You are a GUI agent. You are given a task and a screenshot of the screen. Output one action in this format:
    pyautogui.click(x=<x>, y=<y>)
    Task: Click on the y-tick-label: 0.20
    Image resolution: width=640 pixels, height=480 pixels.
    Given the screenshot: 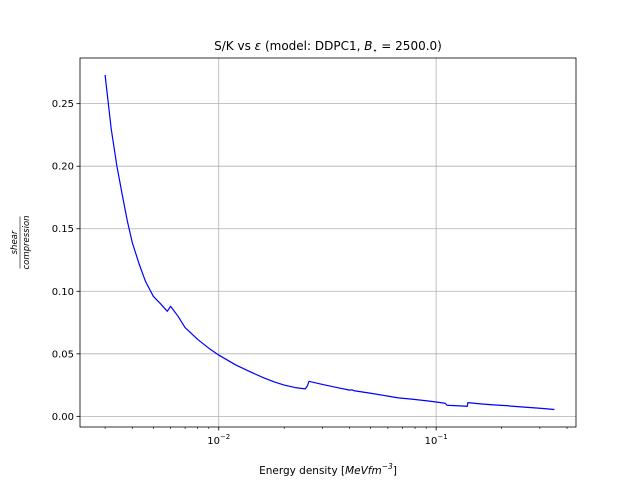 What is the action you would take?
    pyautogui.click(x=63, y=167)
    